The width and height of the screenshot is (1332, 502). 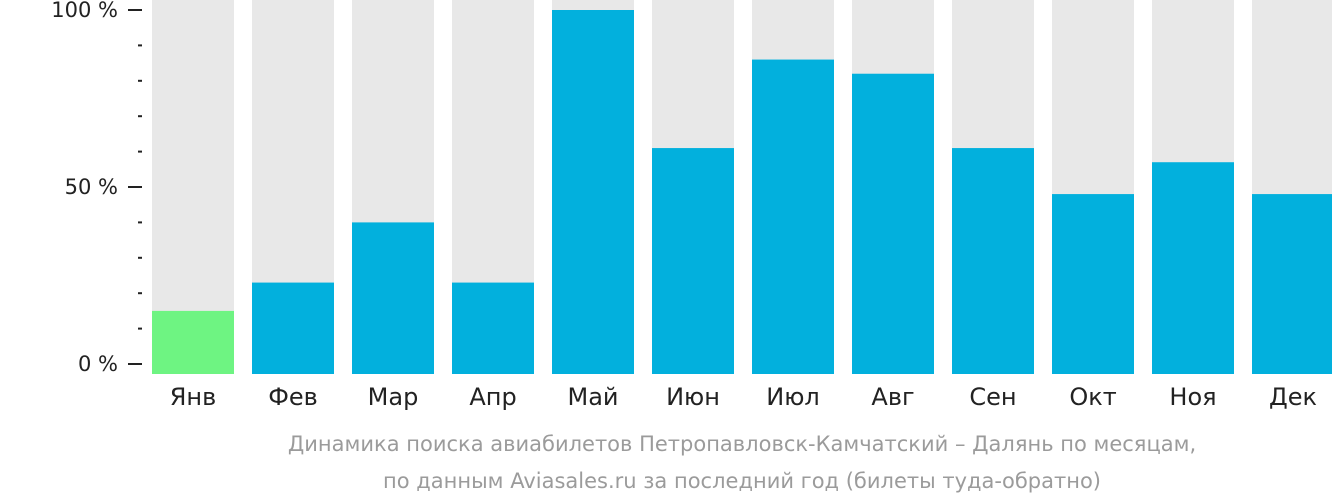 What do you see at coordinates (293, 397) in the screenshot?
I see `x-tick-label: Фев` at bounding box center [293, 397].